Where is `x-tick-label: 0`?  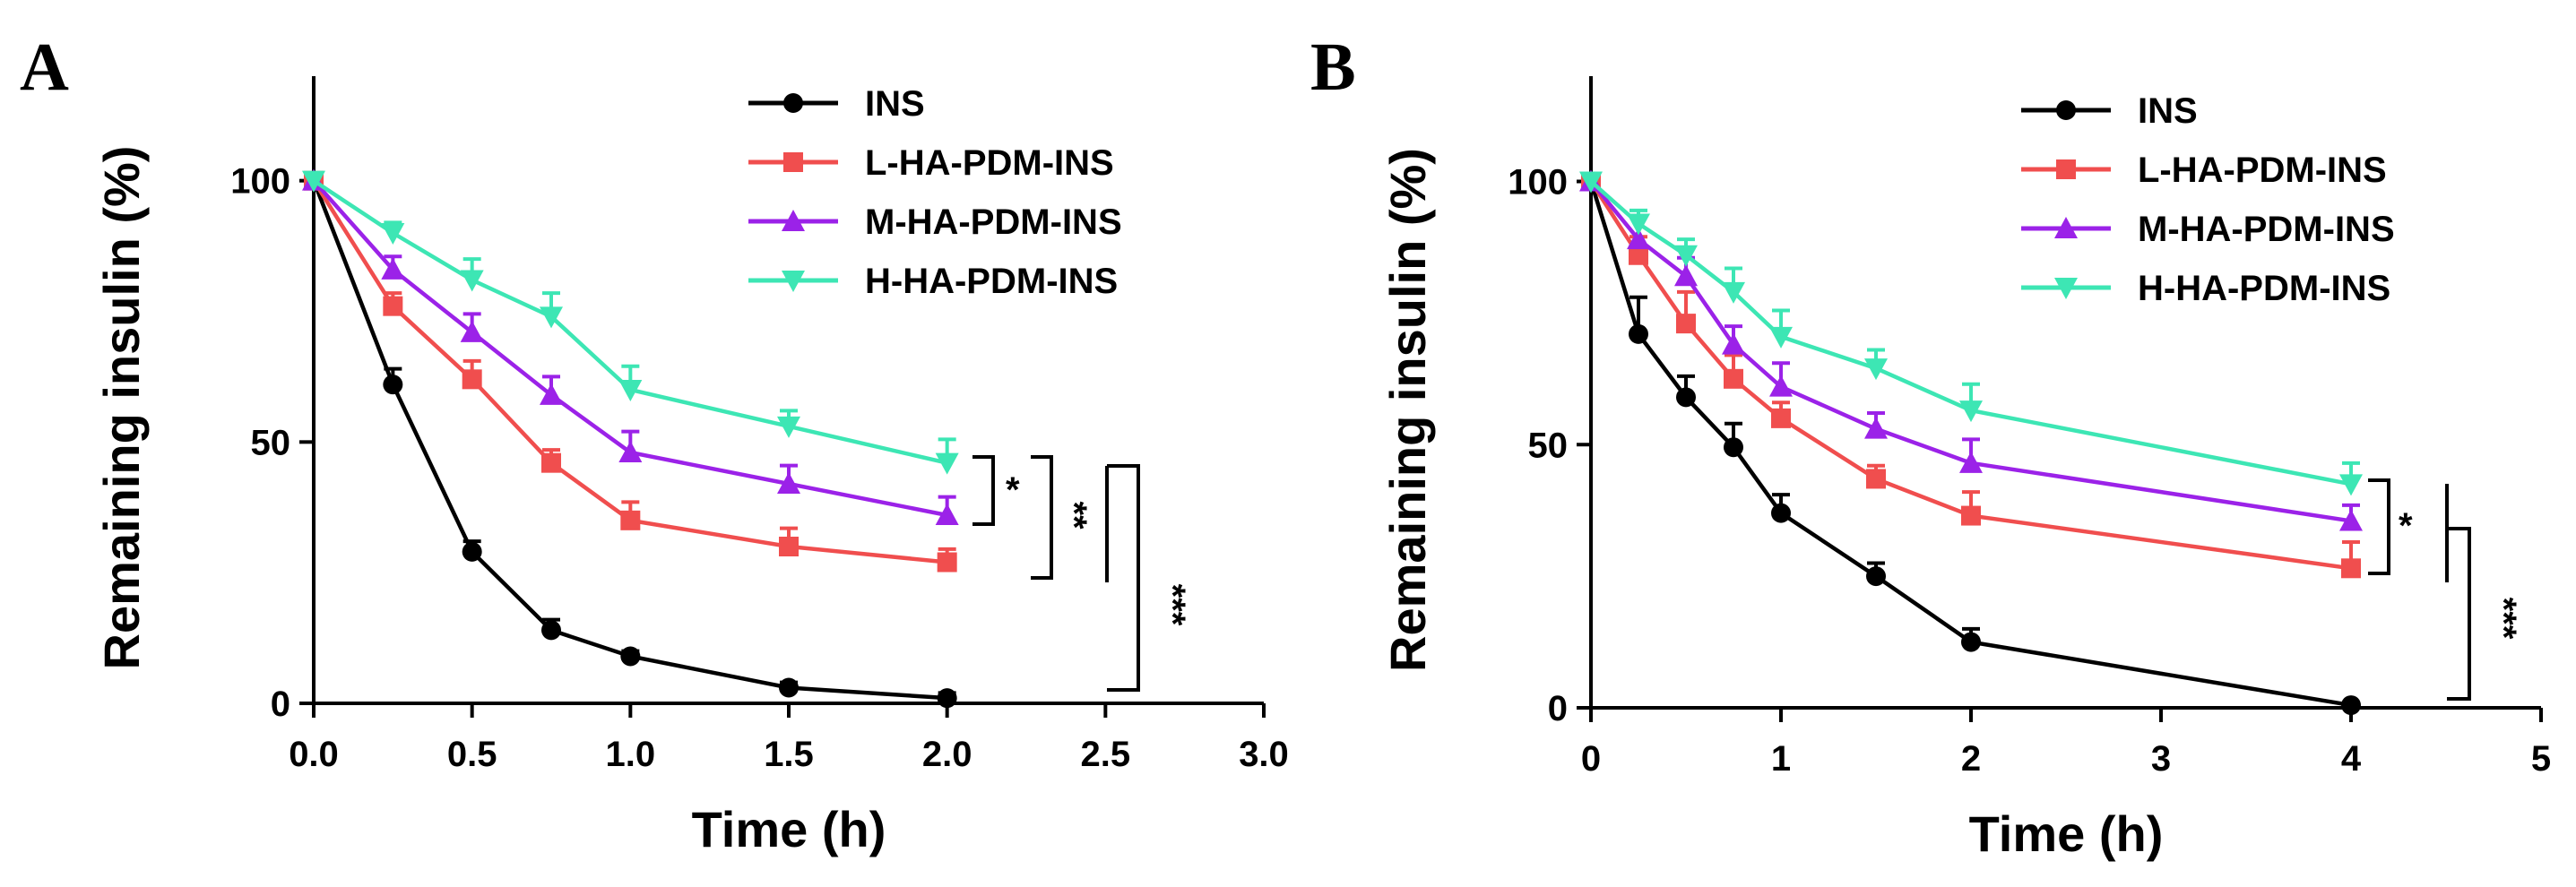 x-tick-label: 0 is located at coordinates (1591, 759).